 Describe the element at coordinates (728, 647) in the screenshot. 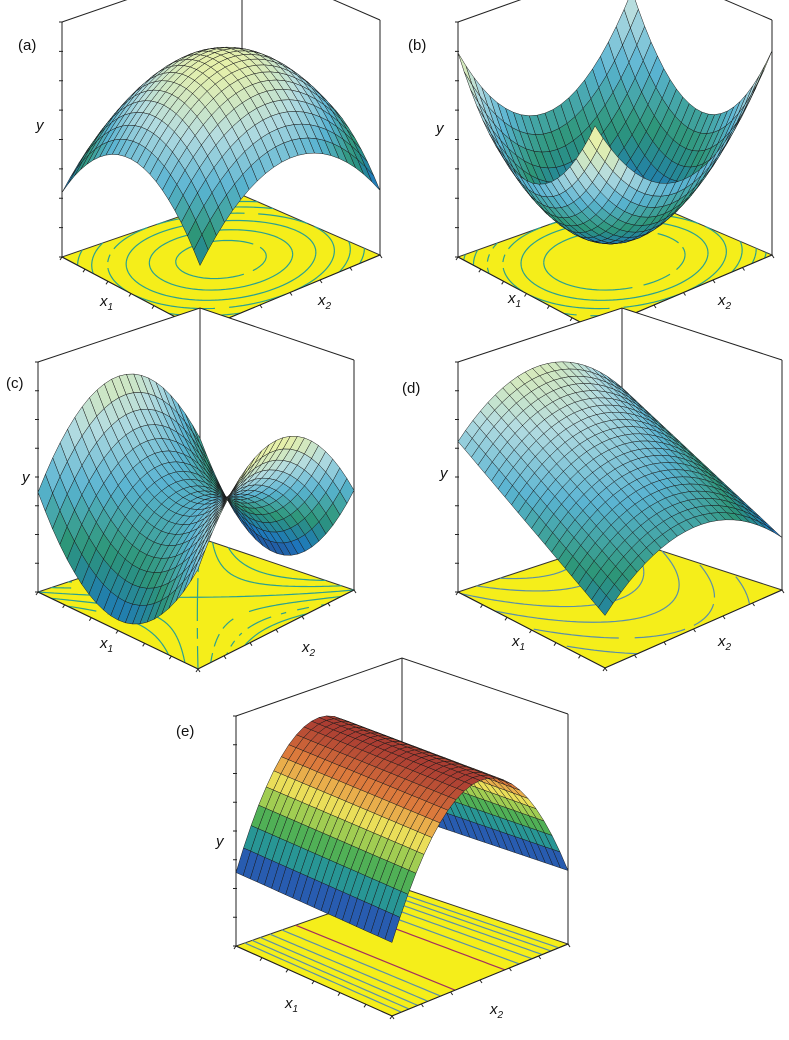

I see `panel-d-x2-subscript: 2` at that location.